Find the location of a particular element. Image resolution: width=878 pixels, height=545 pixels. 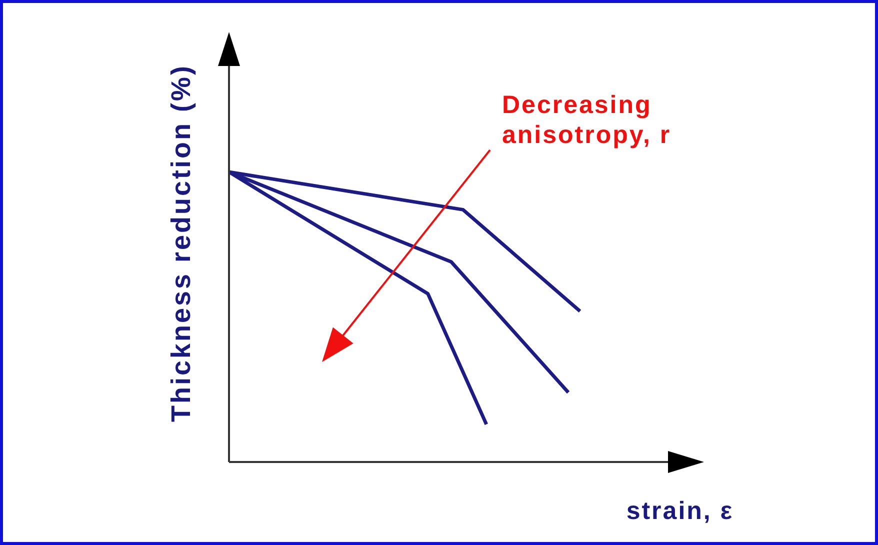

text: Decreasing anisotropy, r is located at coordinates (587, 120).